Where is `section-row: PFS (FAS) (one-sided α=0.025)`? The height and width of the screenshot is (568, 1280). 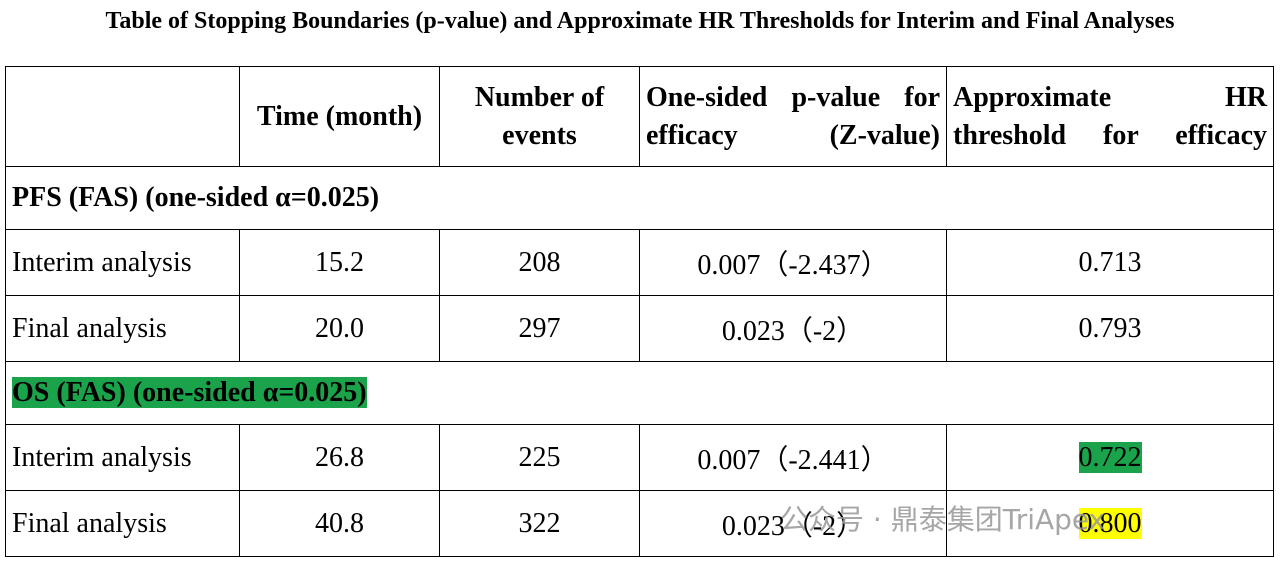 section-row: PFS (FAS) (one-sided α=0.025) is located at coordinates (639, 198).